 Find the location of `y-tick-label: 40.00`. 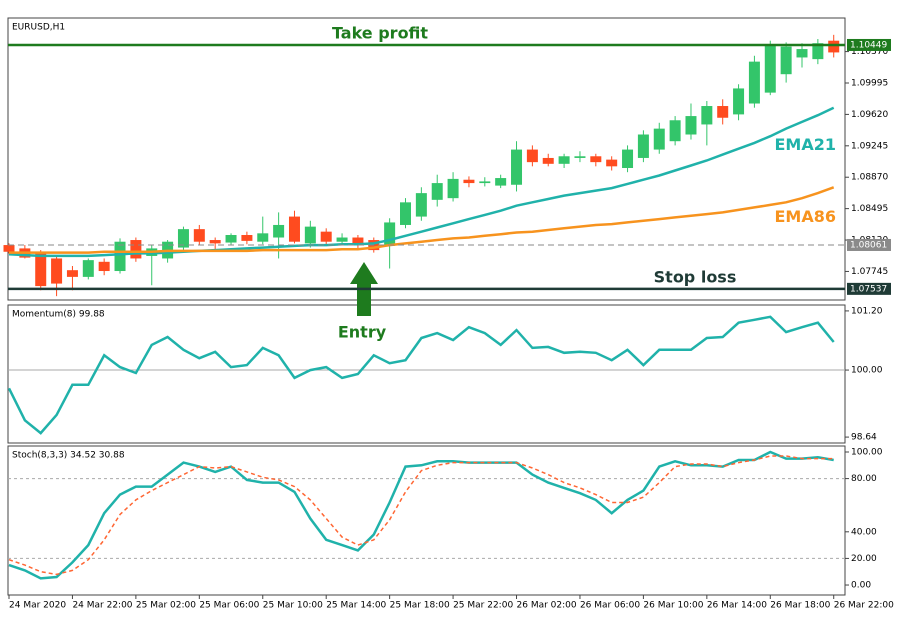

y-tick-label: 40.00 is located at coordinates (864, 532).